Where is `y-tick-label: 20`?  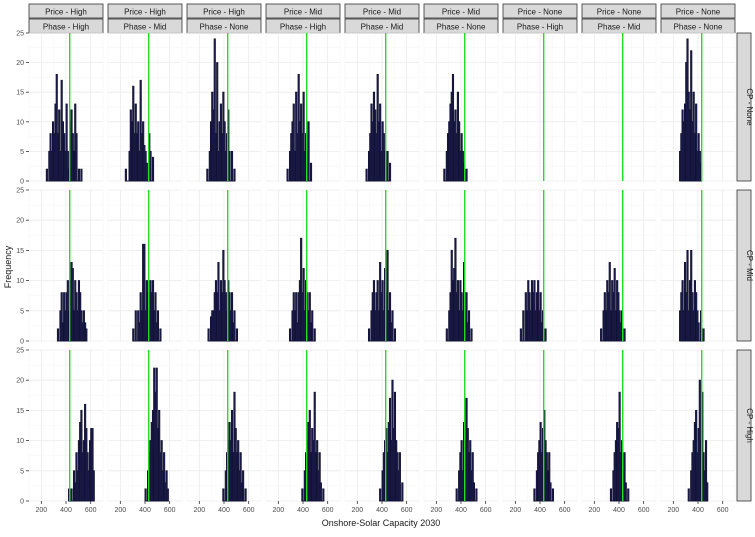 y-tick-label: 20 is located at coordinates (20, 381).